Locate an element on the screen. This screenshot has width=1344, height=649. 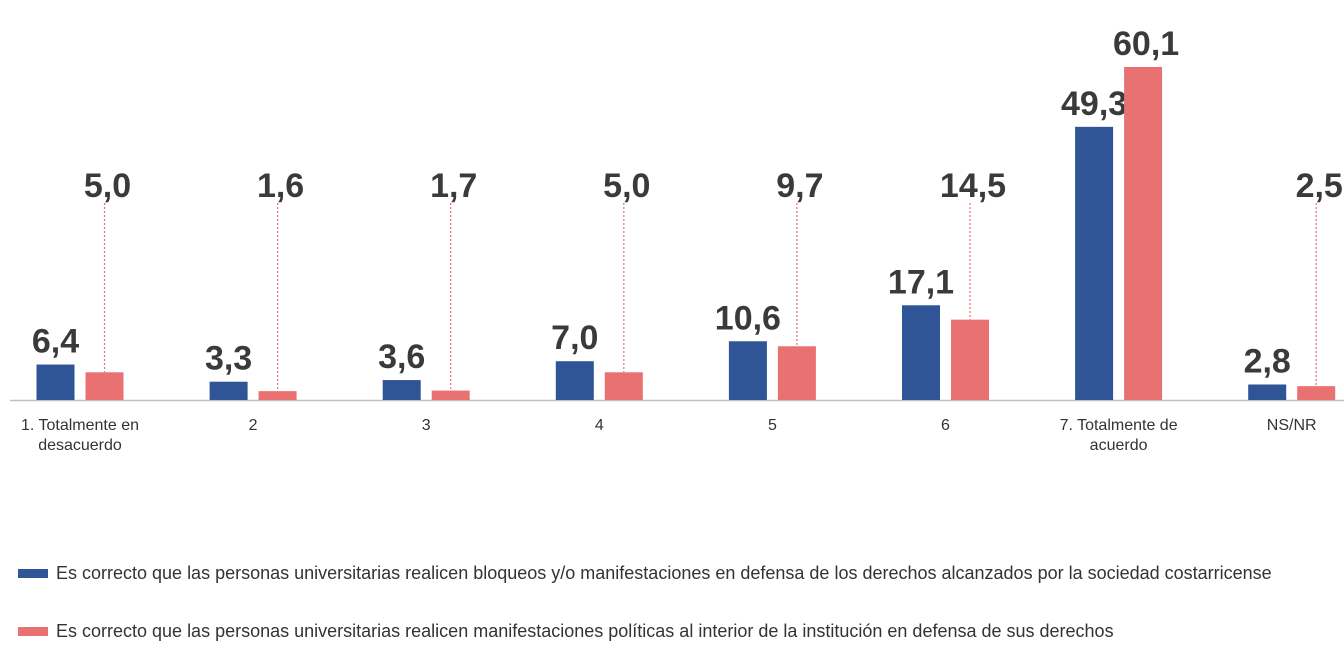
data-label: 7,0 is located at coordinates (574, 338).